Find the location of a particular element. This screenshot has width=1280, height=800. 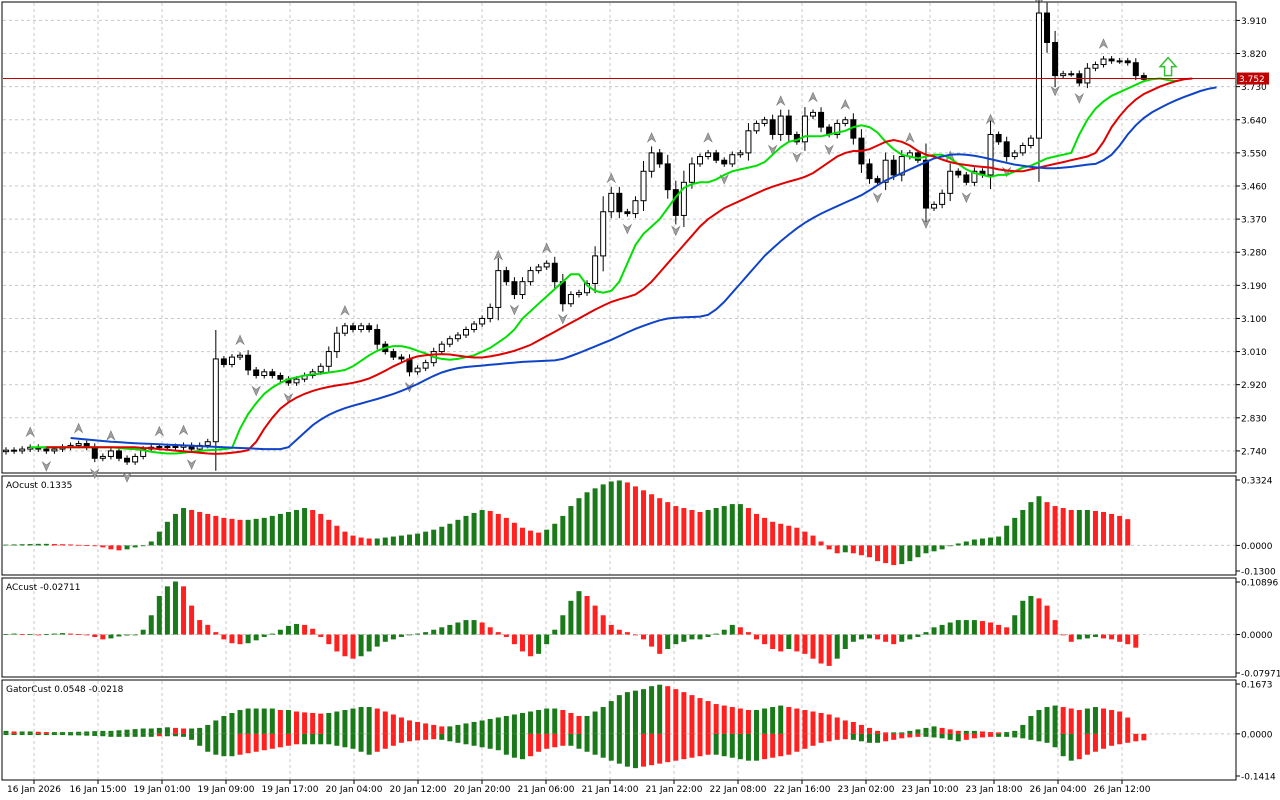

ao-panel: AOcust 0.1335 is located at coordinates (567, 523).